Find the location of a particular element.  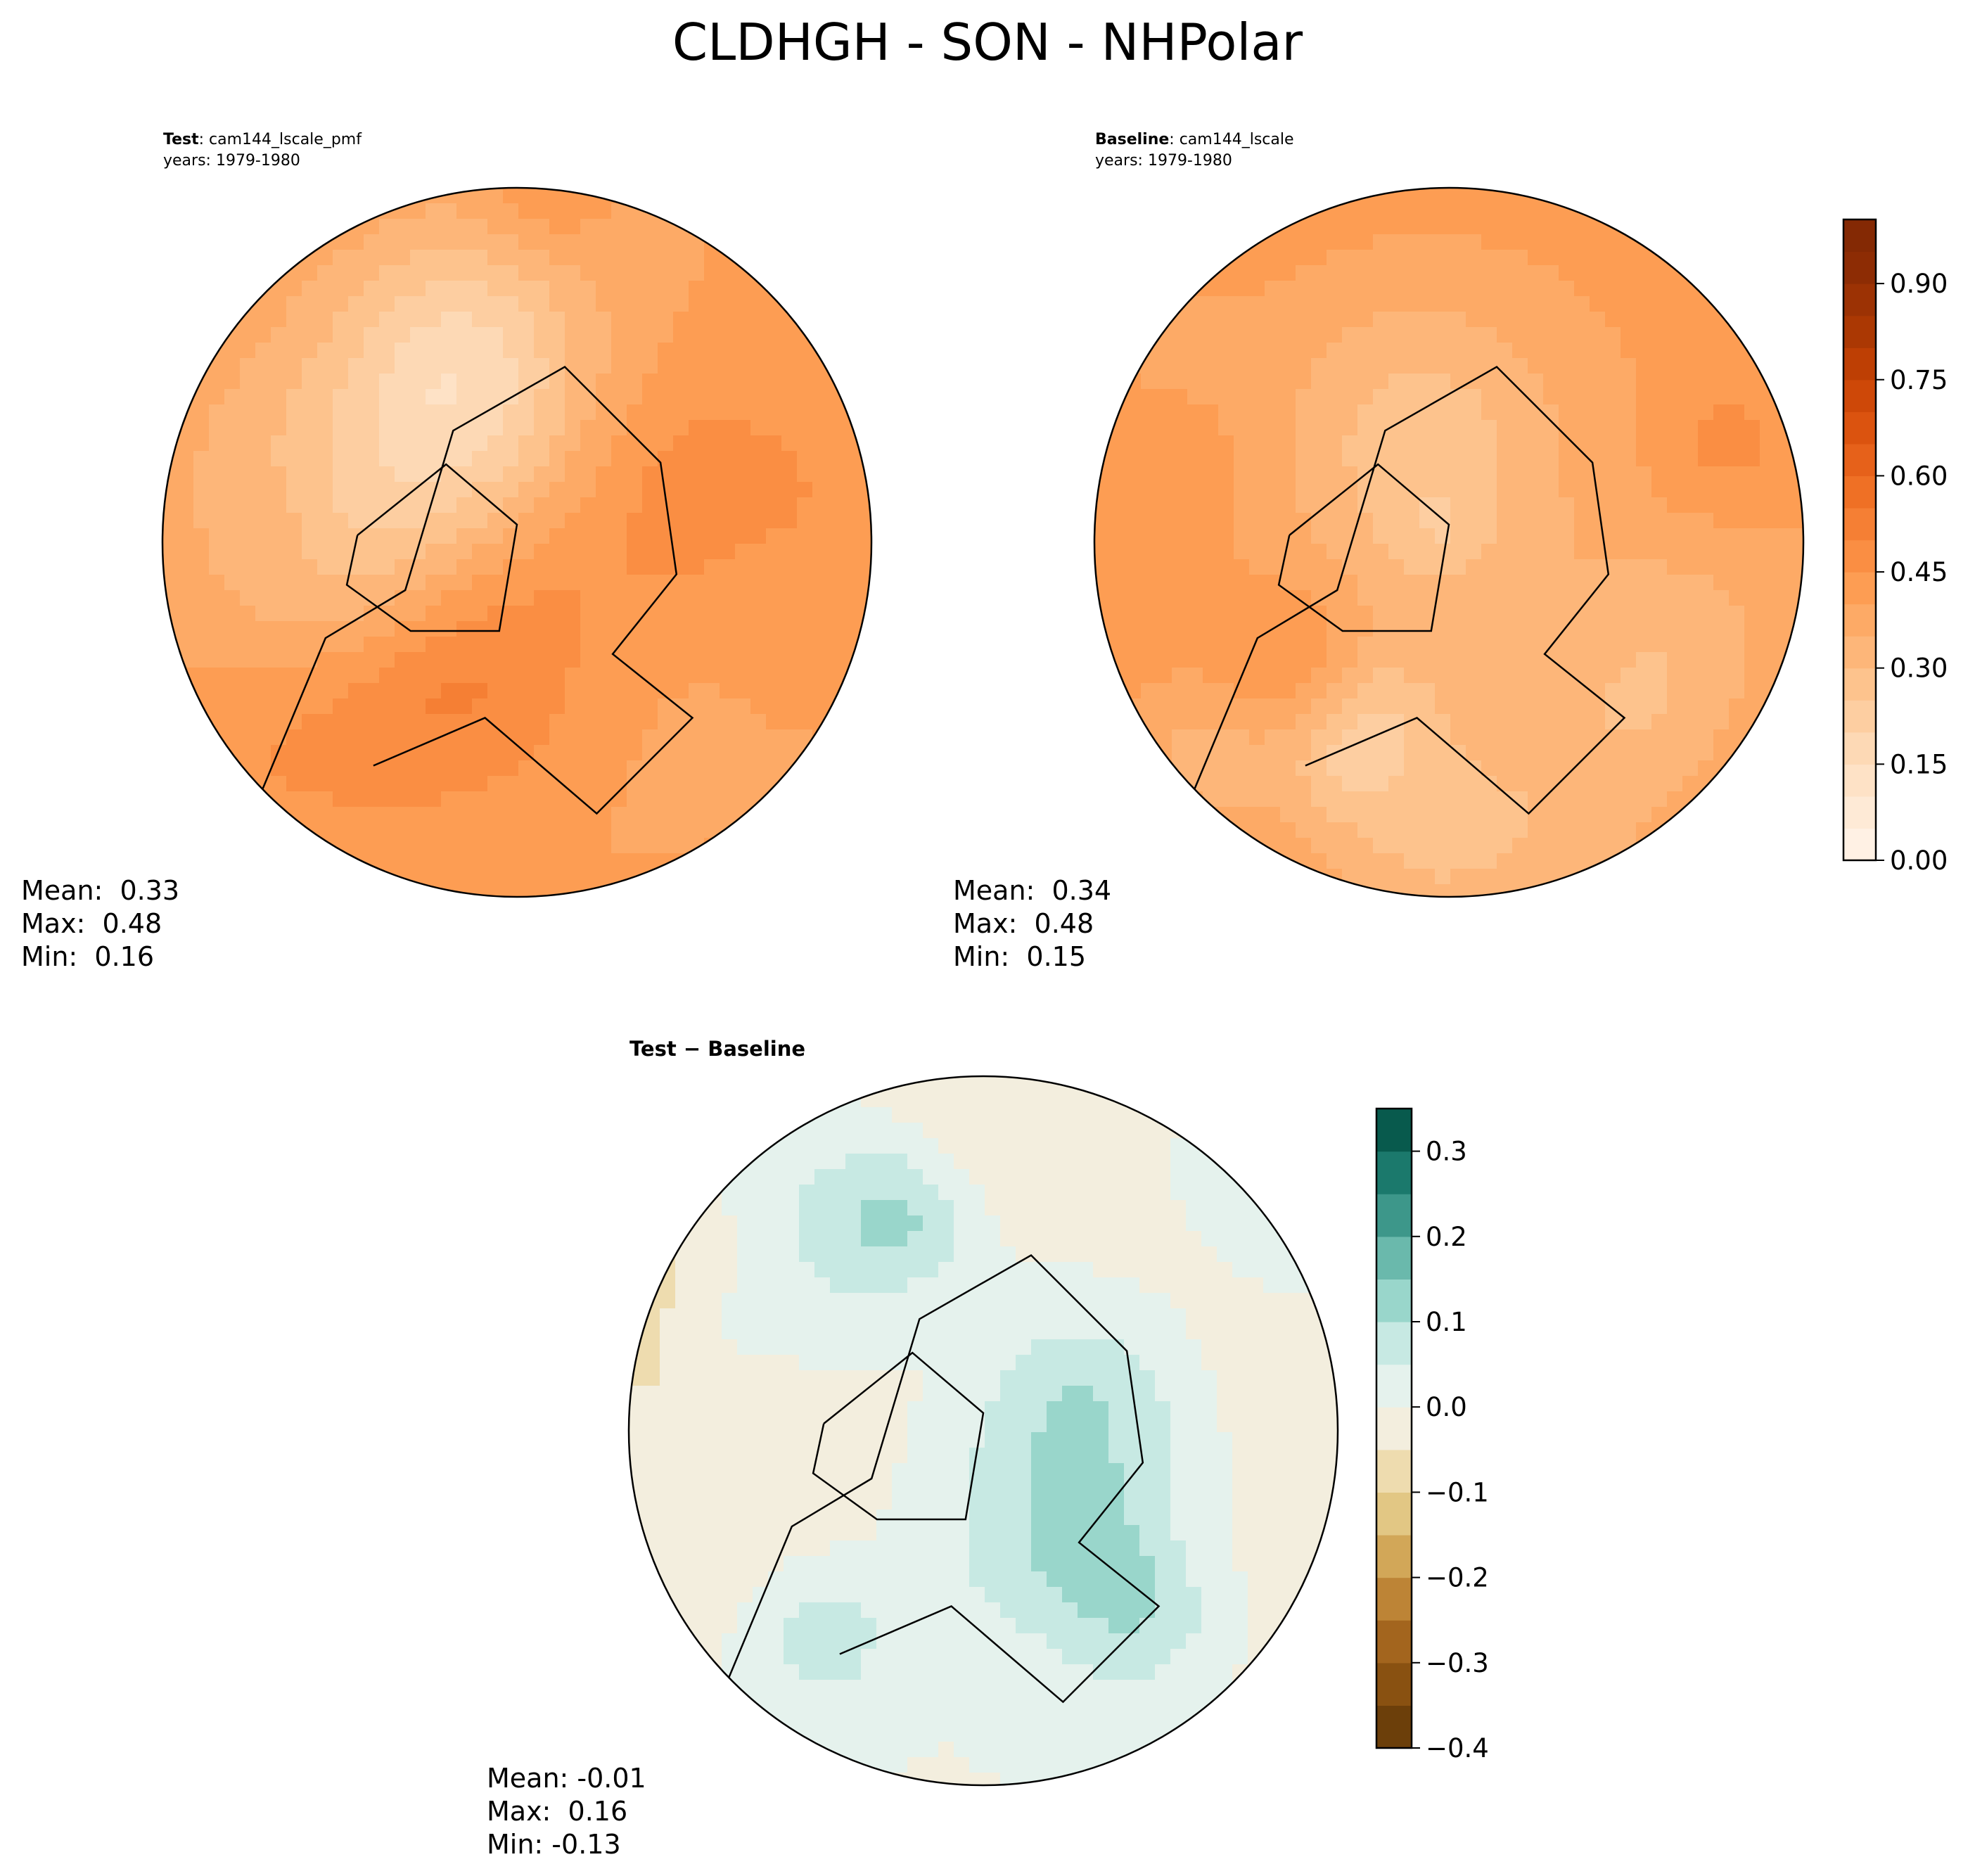

baseline-label-text: : cam144_lscale is located at coordinates (1231, 139).